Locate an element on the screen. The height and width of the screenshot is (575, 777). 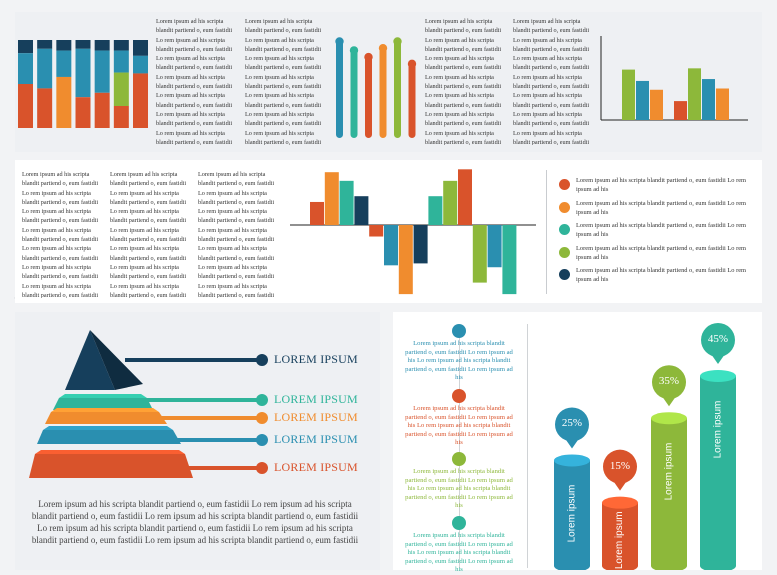
percent-pin is located at coordinates (718, 340).